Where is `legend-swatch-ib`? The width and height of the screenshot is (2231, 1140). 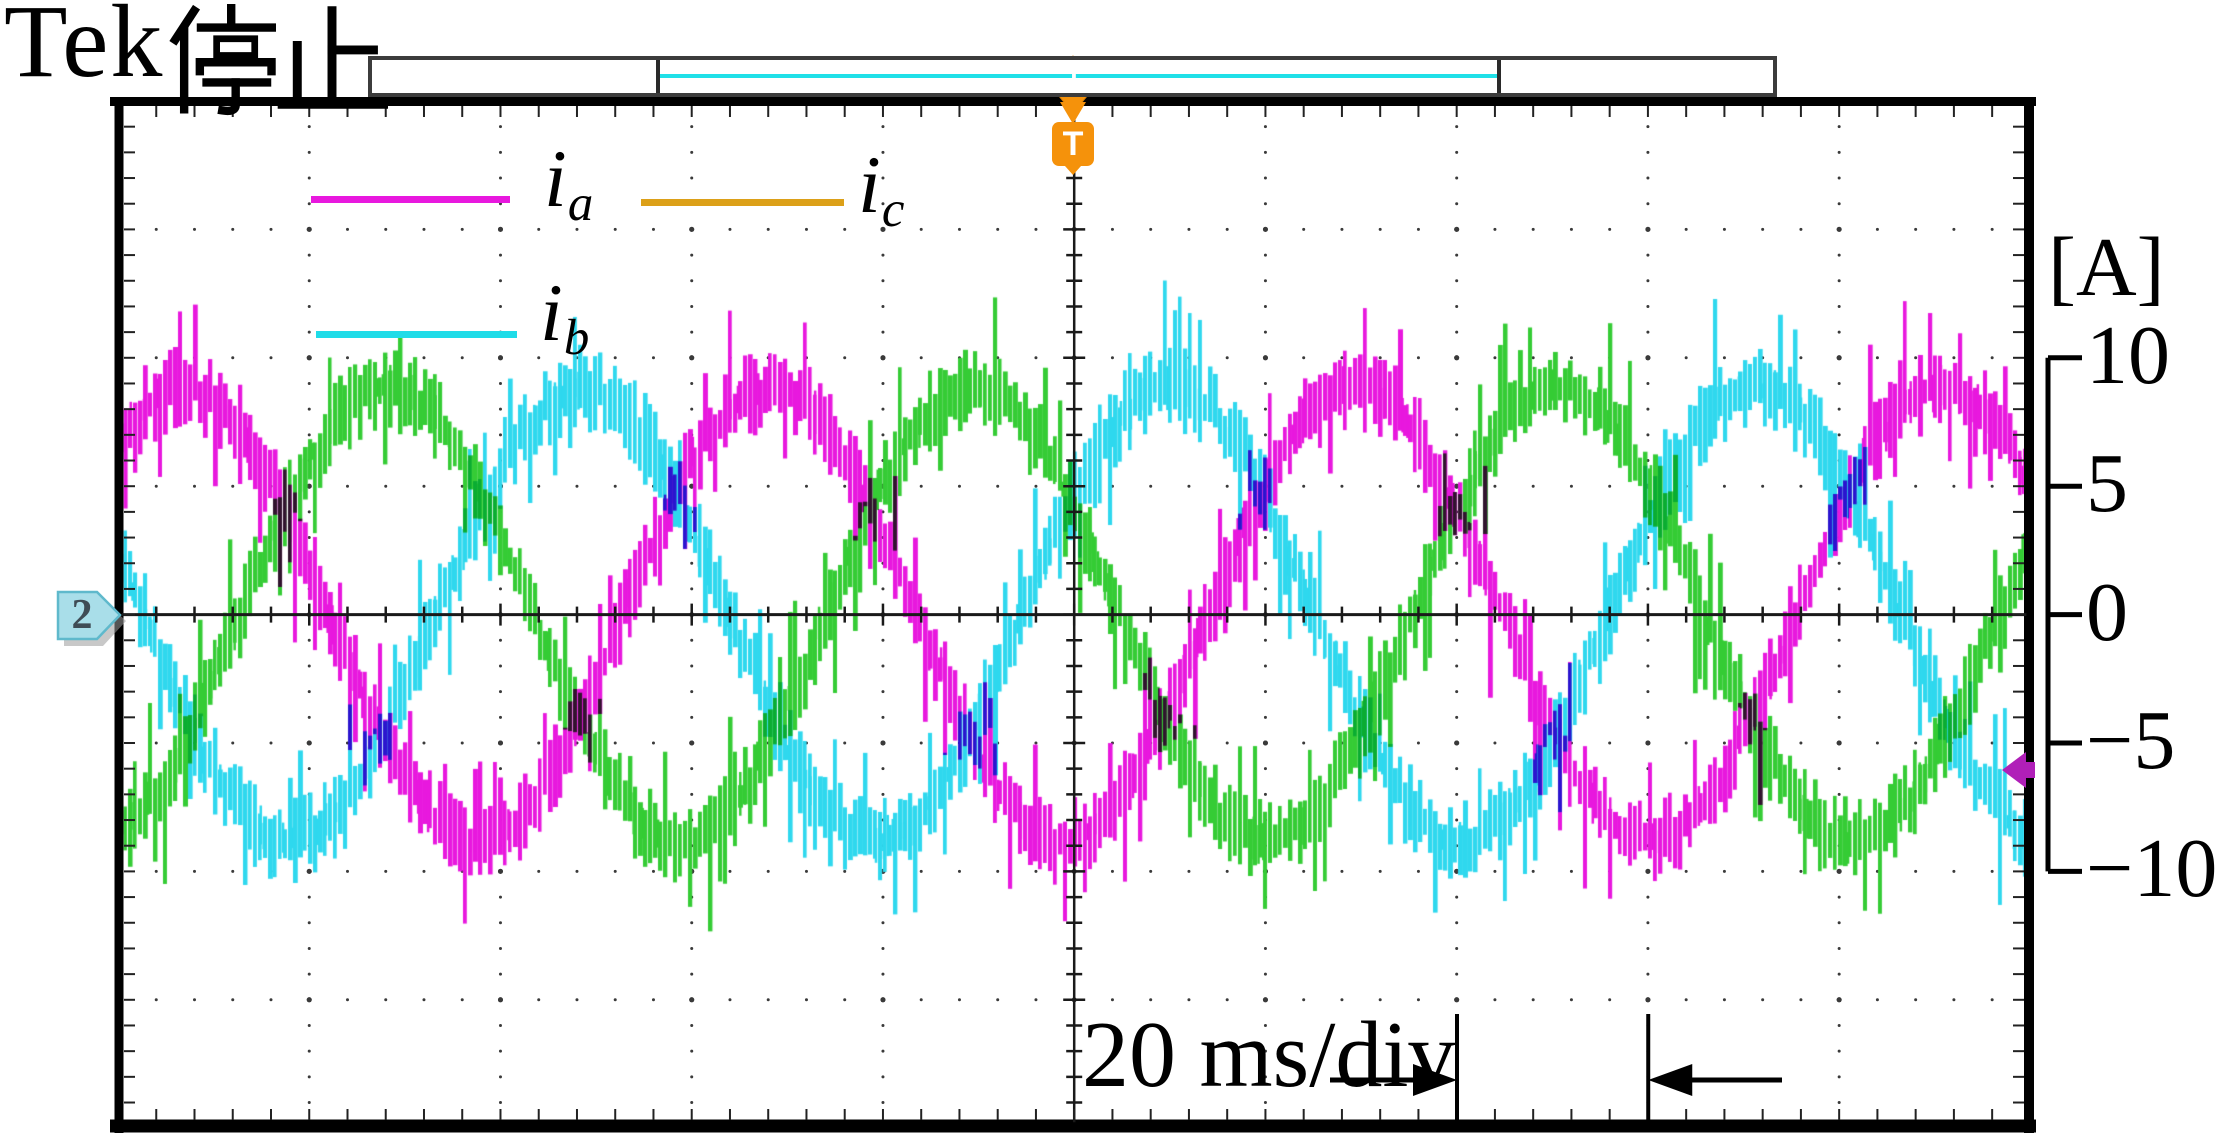 legend-swatch-ib is located at coordinates (416, 334).